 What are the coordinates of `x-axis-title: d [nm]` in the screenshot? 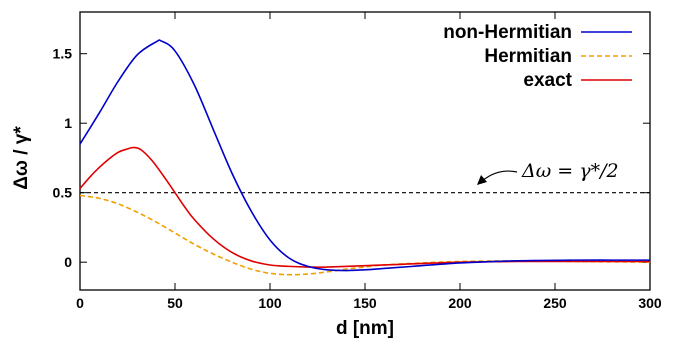 It's located at (365, 328).